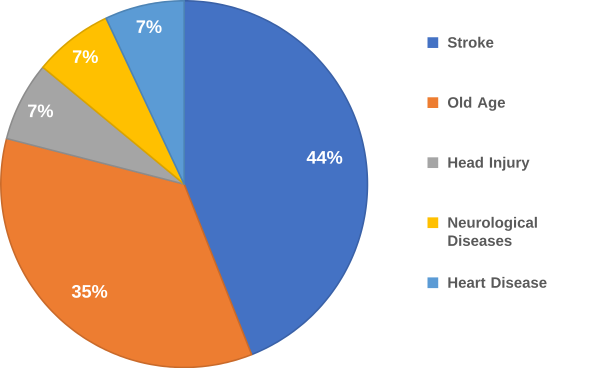  Describe the element at coordinates (90, 291) in the screenshot. I see `data-label: 35%` at that location.